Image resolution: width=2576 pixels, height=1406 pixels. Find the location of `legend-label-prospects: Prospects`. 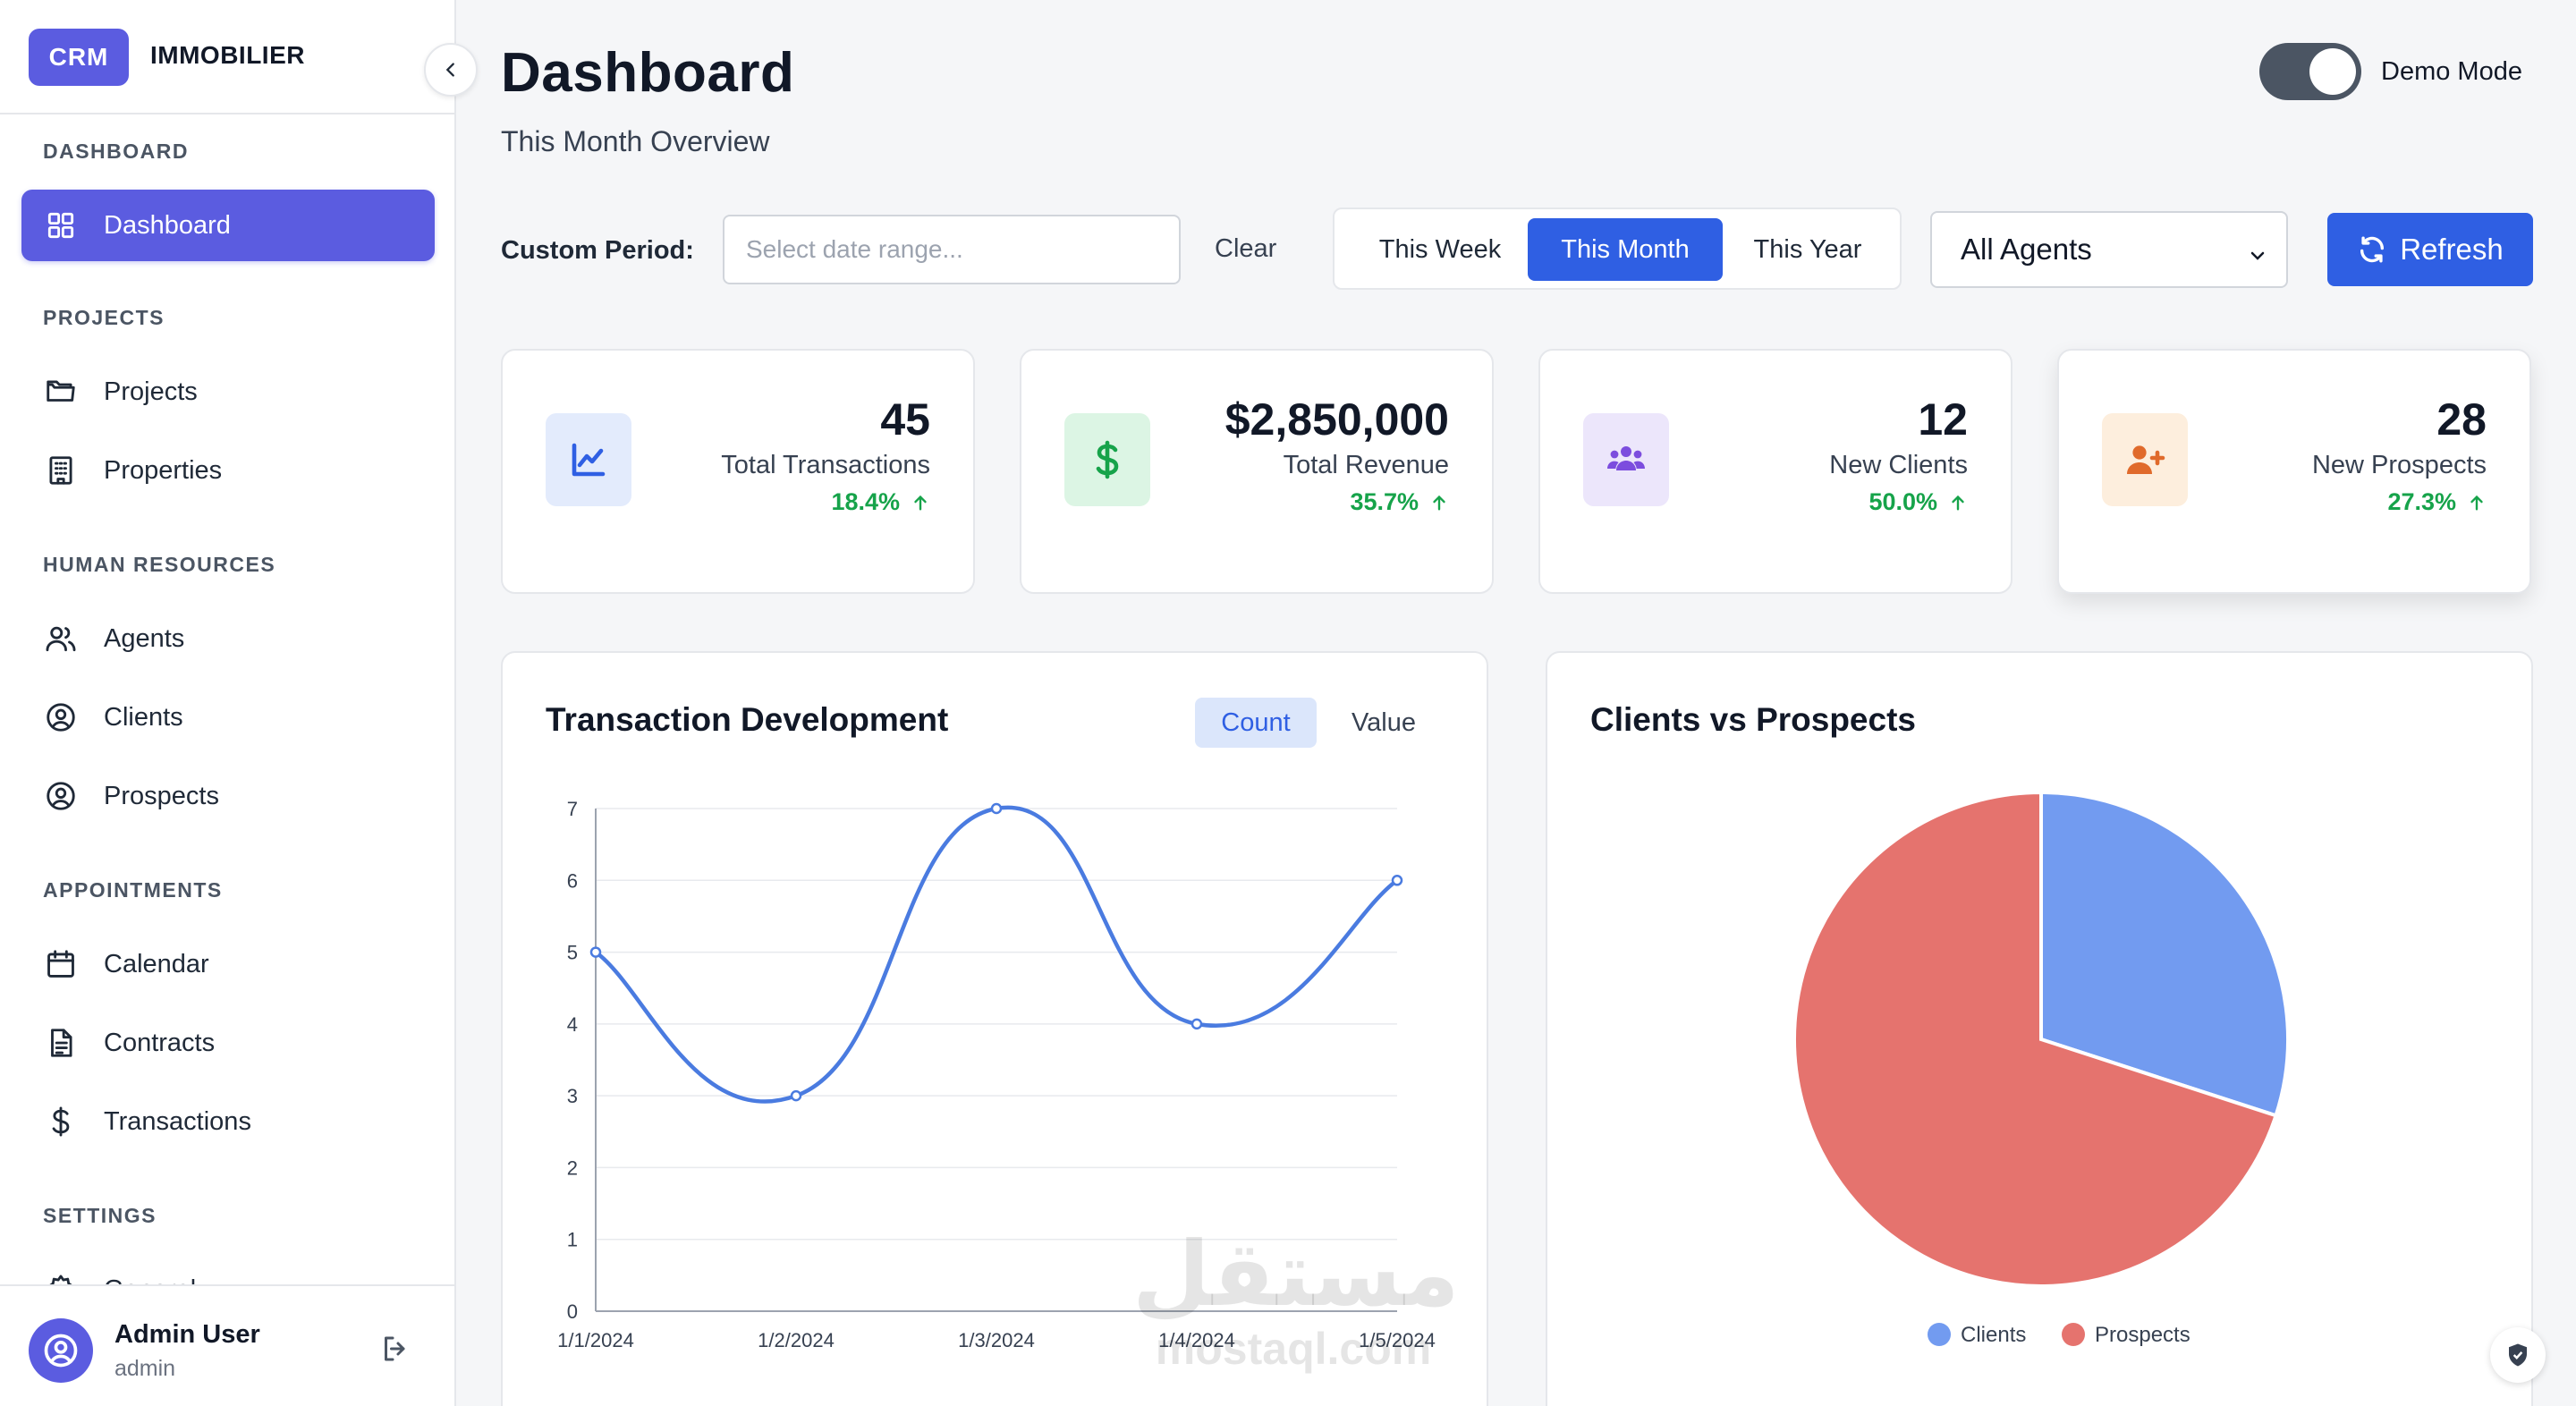

legend-label-prospects: Prospects is located at coordinates (2142, 1335).